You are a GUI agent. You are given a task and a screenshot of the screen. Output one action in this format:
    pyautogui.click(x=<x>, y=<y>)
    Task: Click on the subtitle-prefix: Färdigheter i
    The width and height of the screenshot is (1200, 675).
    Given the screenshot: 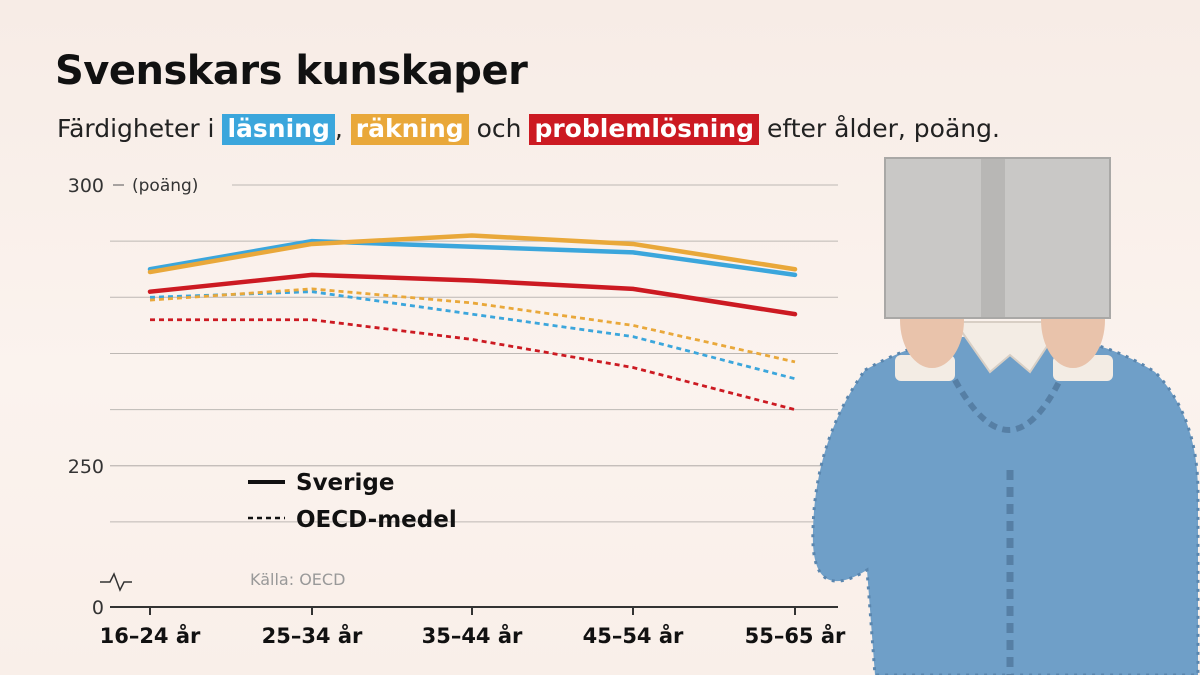 What is the action you would take?
    pyautogui.click(x=140, y=128)
    